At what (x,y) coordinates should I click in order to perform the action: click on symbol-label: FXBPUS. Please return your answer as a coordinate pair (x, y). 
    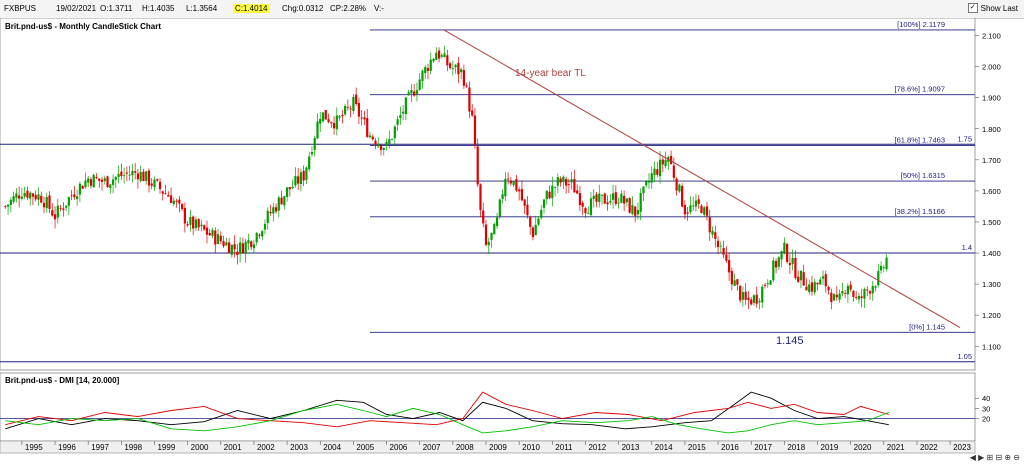
    Looking at the image, I should click on (20, 8).